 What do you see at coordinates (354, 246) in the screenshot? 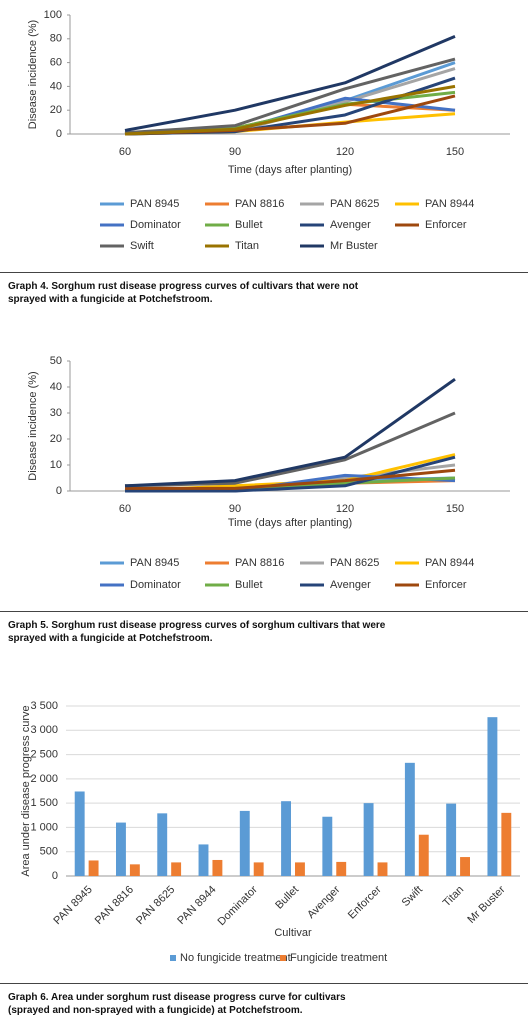
I see `legend-label: Mr Buster` at bounding box center [354, 246].